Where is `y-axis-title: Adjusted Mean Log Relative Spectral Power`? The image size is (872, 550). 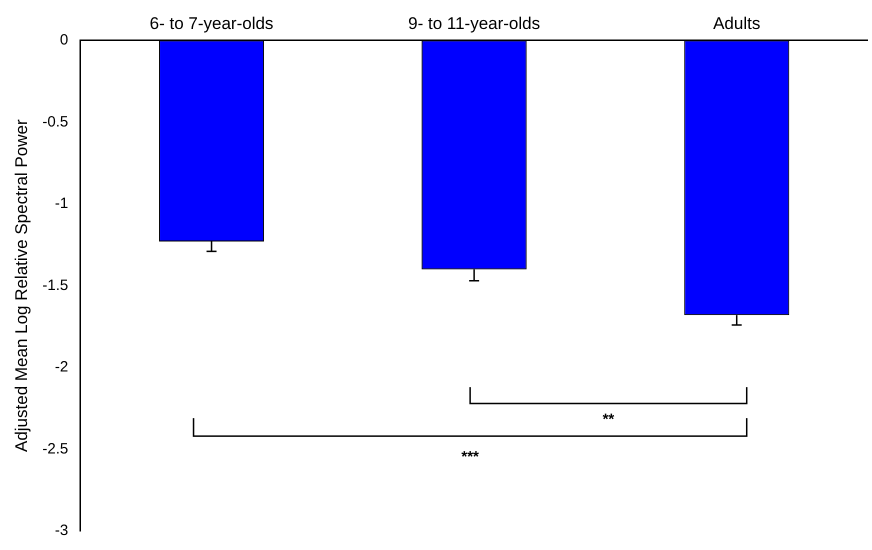 y-axis-title: Adjusted Mean Log Relative Spectral Power is located at coordinates (21, 285).